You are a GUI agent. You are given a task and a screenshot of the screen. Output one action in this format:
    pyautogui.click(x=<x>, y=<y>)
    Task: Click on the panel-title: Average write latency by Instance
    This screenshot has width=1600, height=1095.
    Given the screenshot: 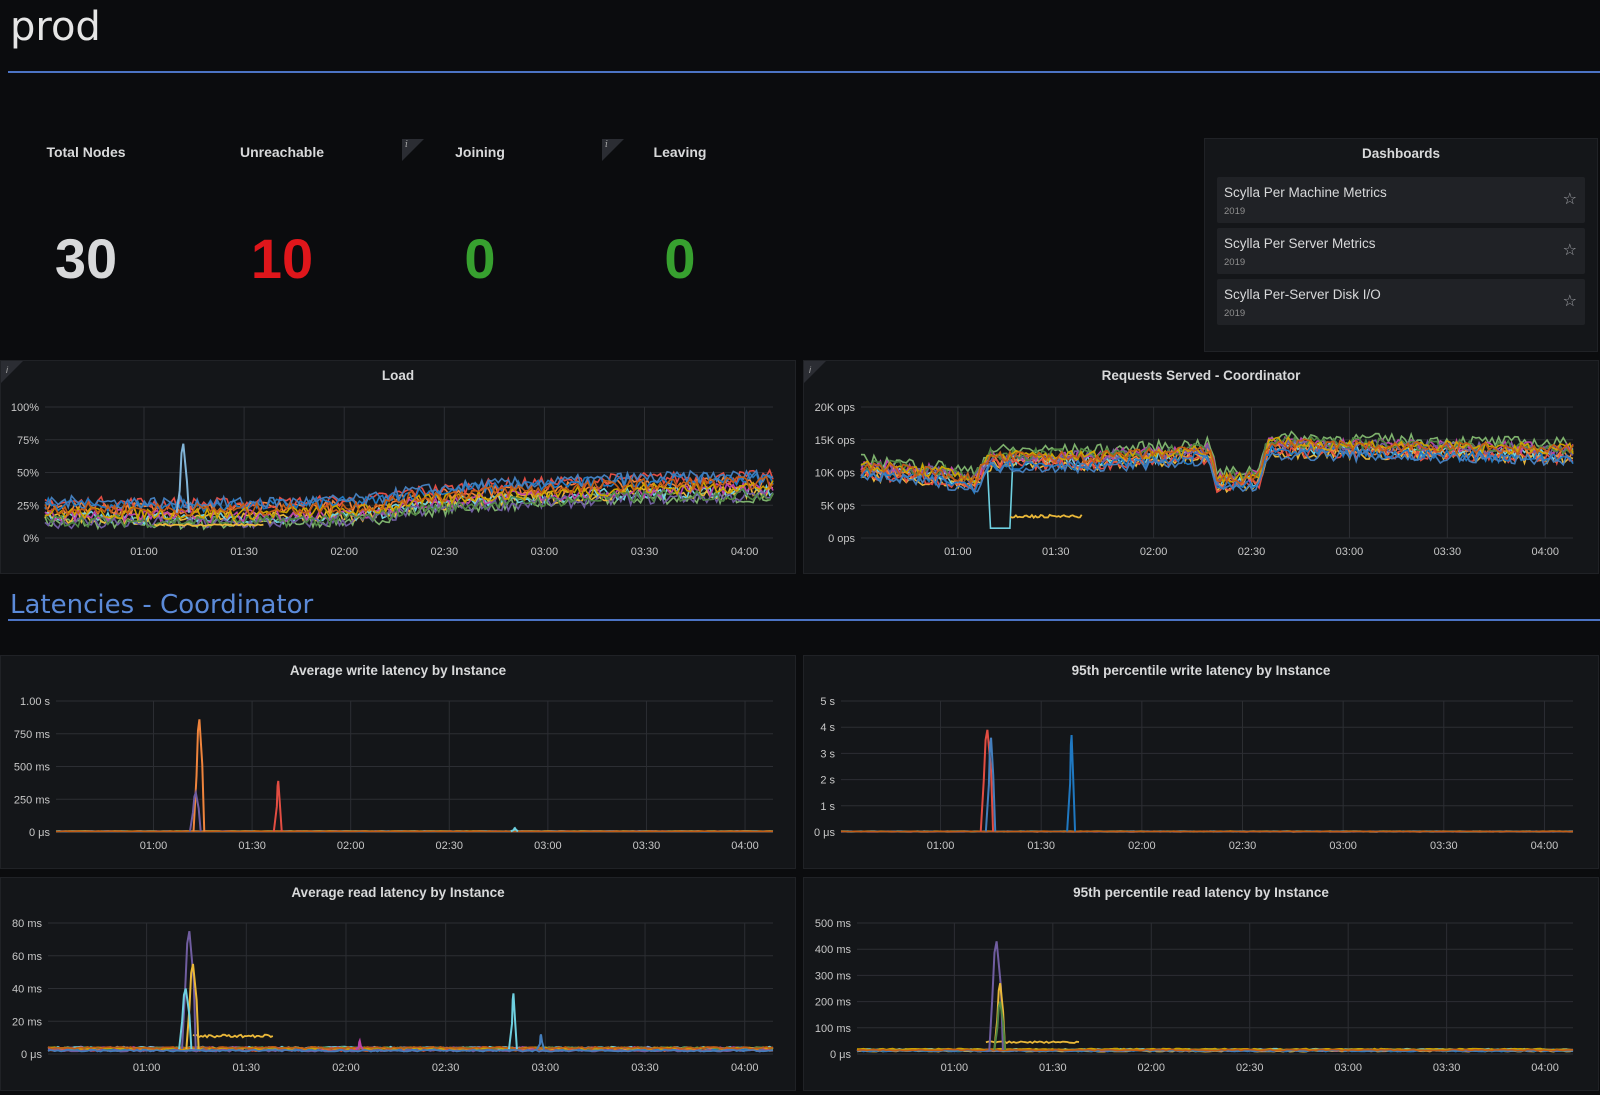 What is the action you would take?
    pyautogui.click(x=398, y=670)
    